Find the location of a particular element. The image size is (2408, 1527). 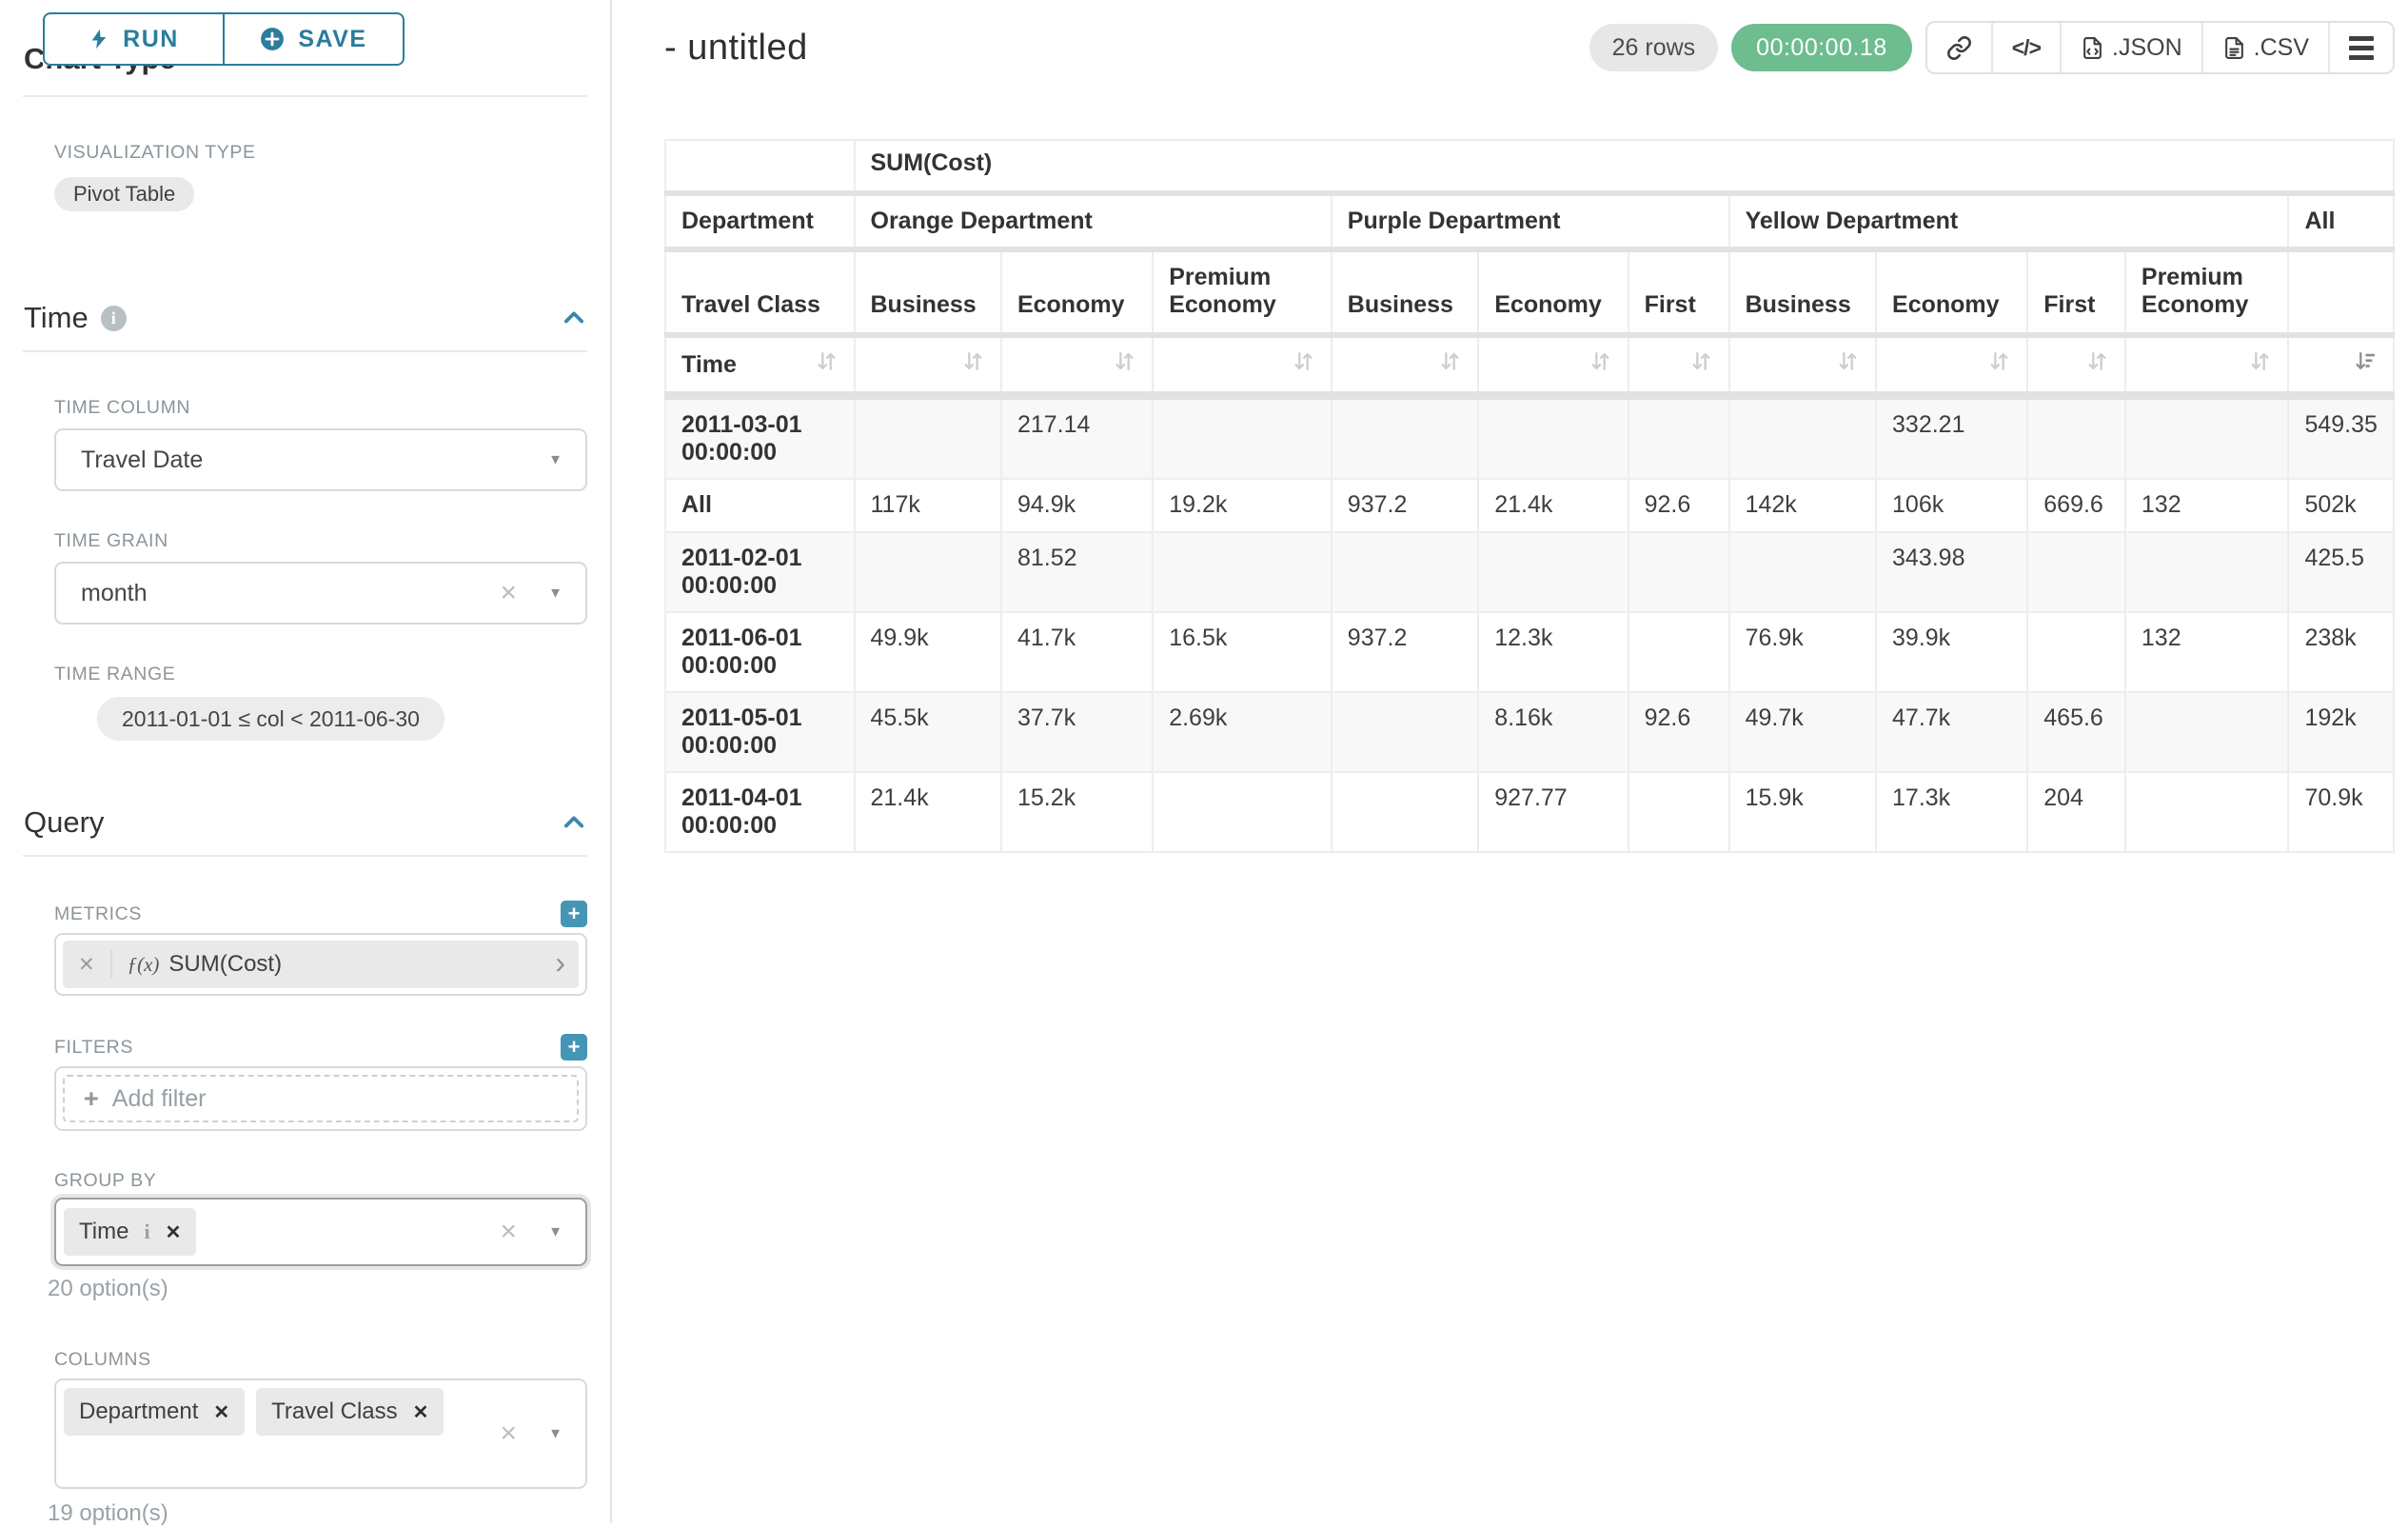

group-by-chip-area: Time i ✕ is located at coordinates (130, 1232).